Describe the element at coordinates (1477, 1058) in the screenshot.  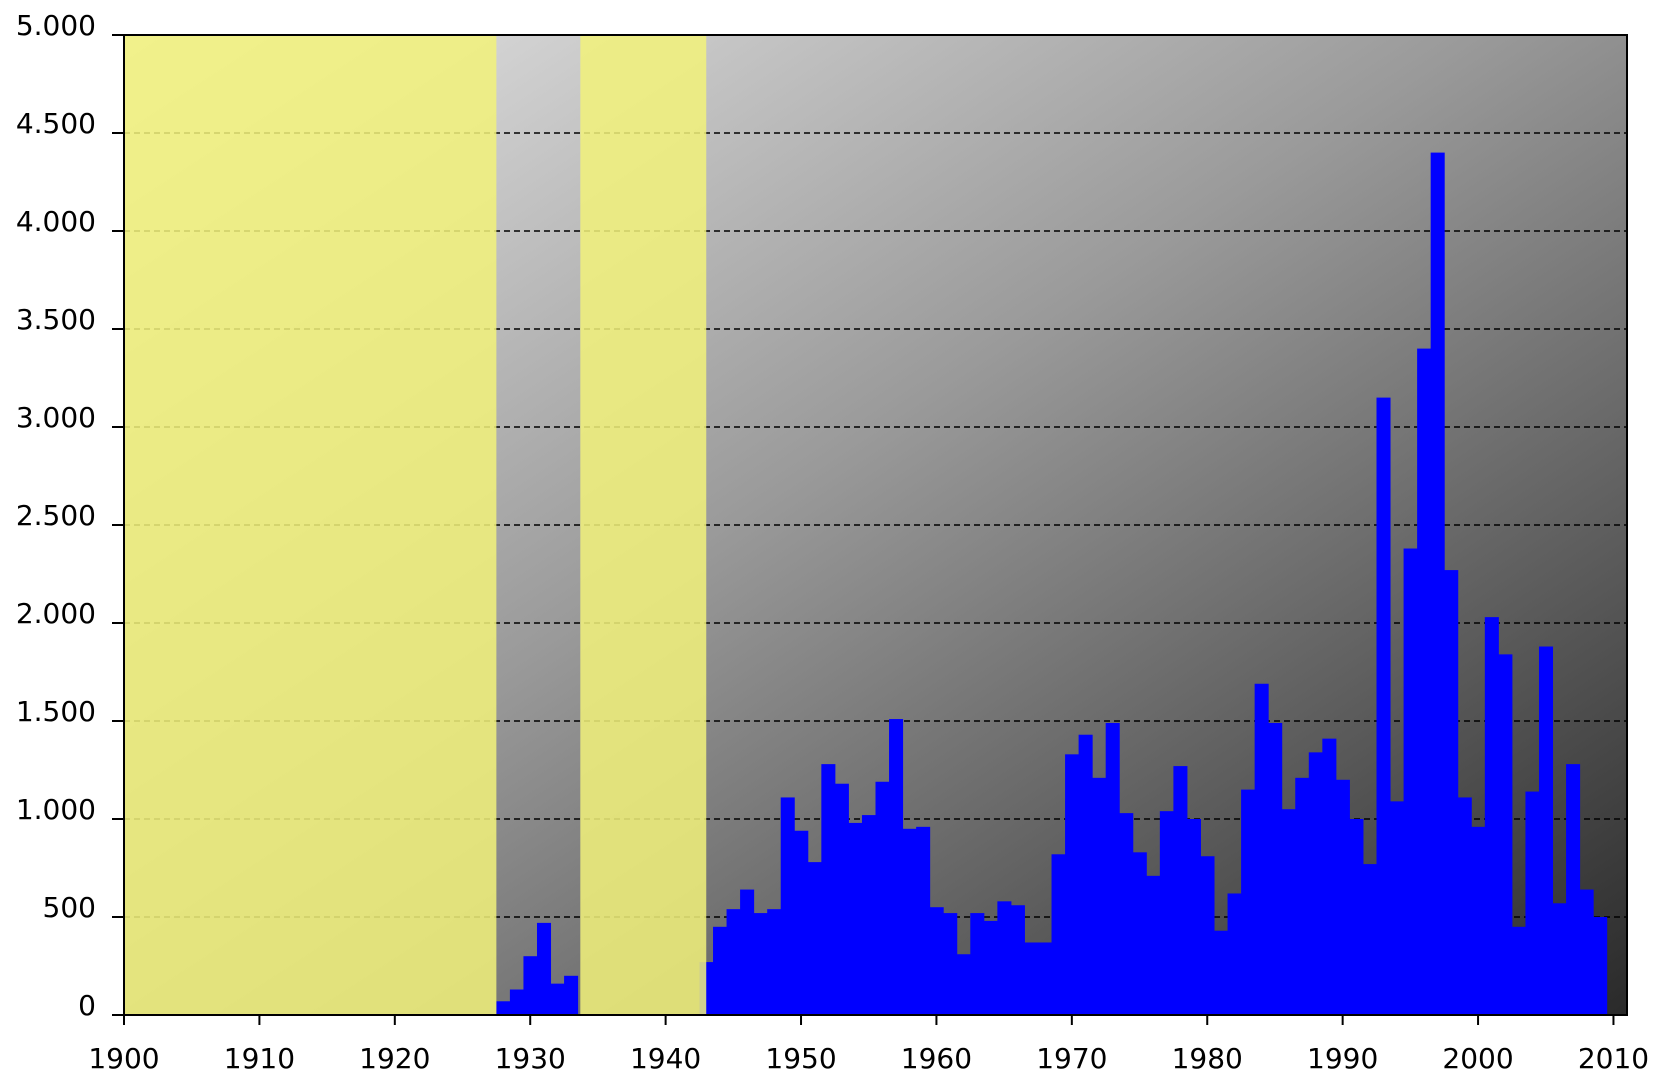
I see `x-tick-label: 2000` at that location.